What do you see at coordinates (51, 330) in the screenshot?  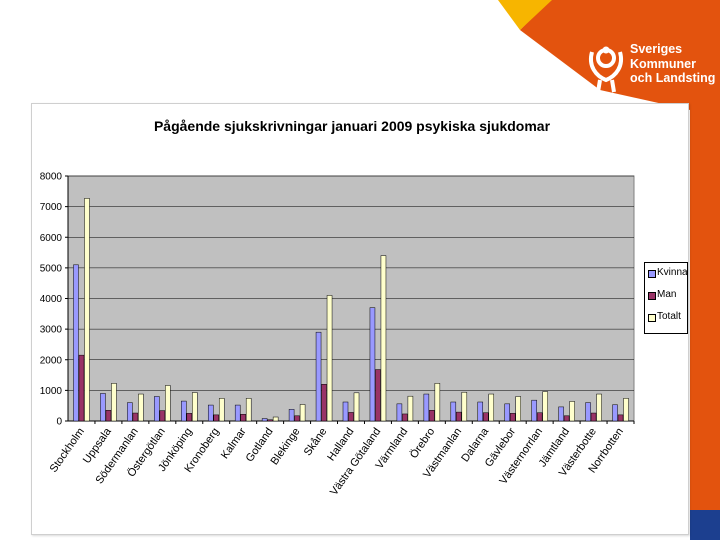 I see `y-tick-label: 3000` at bounding box center [51, 330].